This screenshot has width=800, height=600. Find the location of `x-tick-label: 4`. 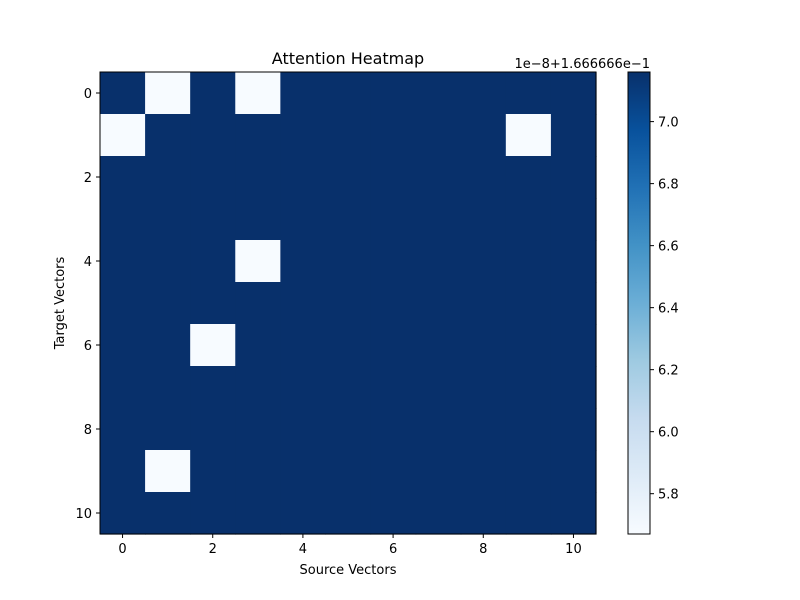

x-tick-label: 4 is located at coordinates (303, 549).